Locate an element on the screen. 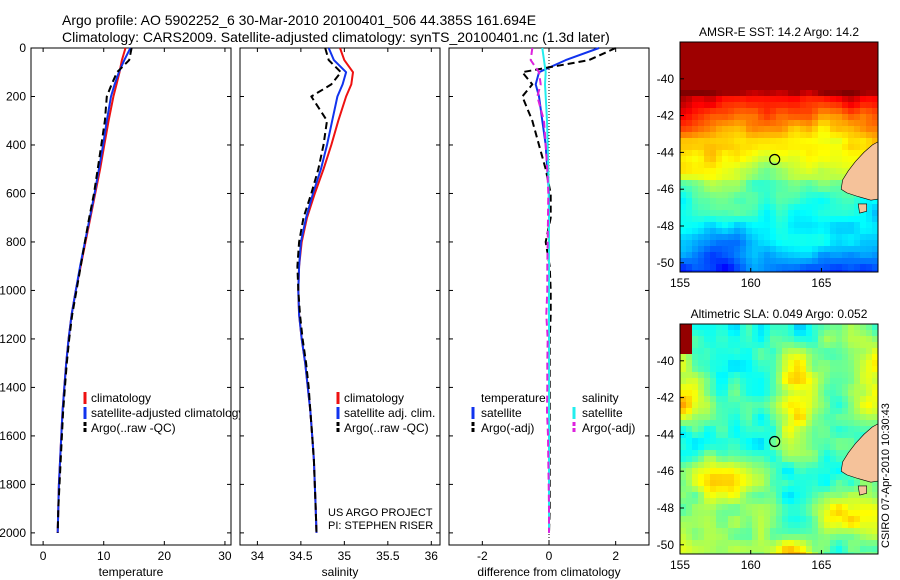  series-line-satellite-adjusted-climatology is located at coordinates (94, 290).